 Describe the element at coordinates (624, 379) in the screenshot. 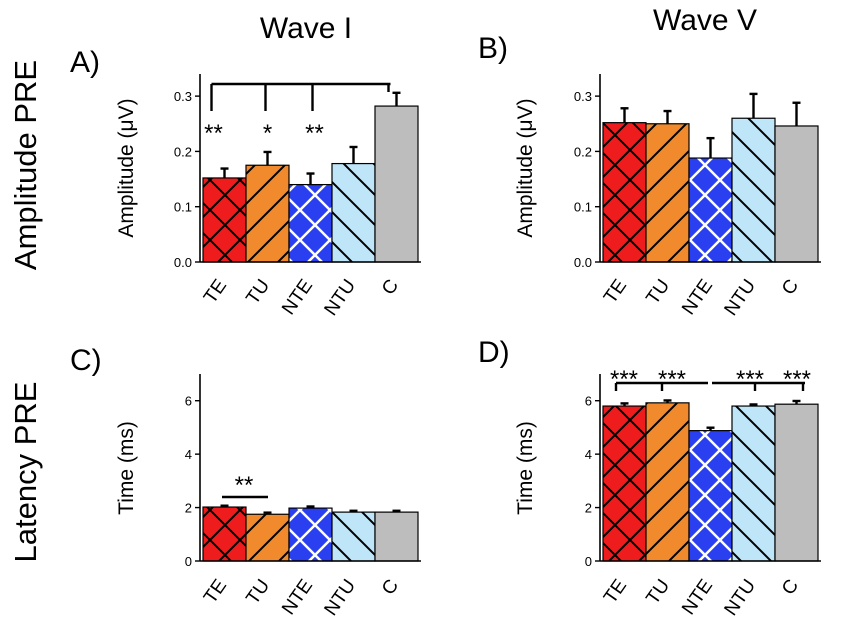

I see `significance-star-te: ***` at that location.